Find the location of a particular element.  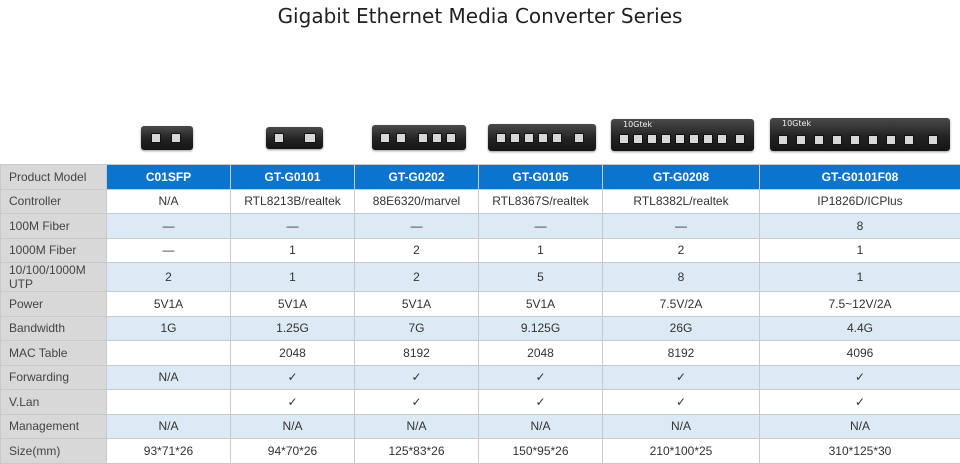

table-row: V.Lan ✓ ✓ ✓ ✓ ✓ is located at coordinates (480, 402).